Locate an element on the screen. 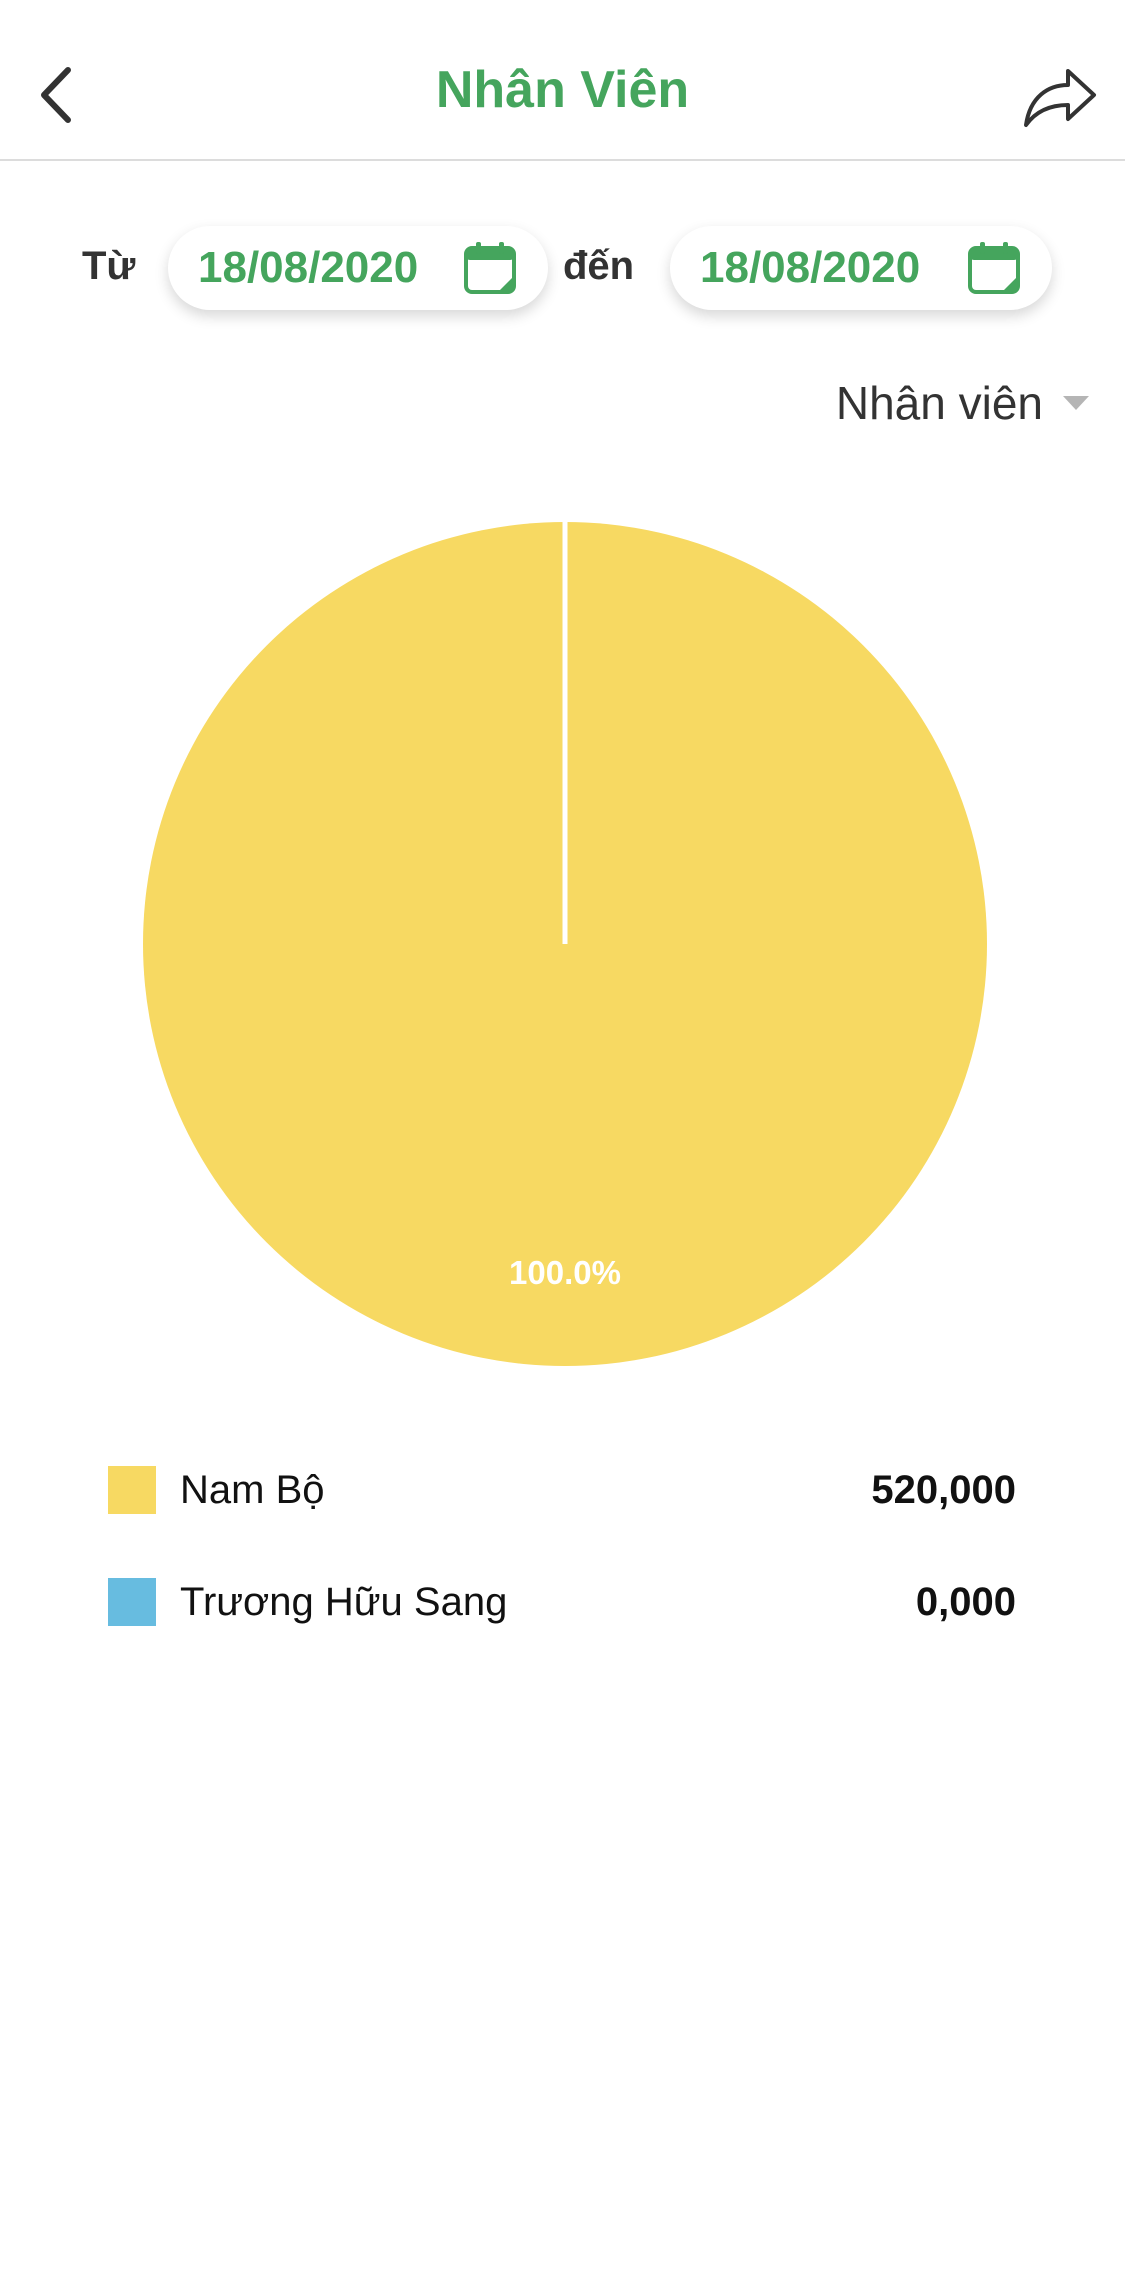 This screenshot has height=2282, width=1125. caret-down-icon is located at coordinates (1076, 403).